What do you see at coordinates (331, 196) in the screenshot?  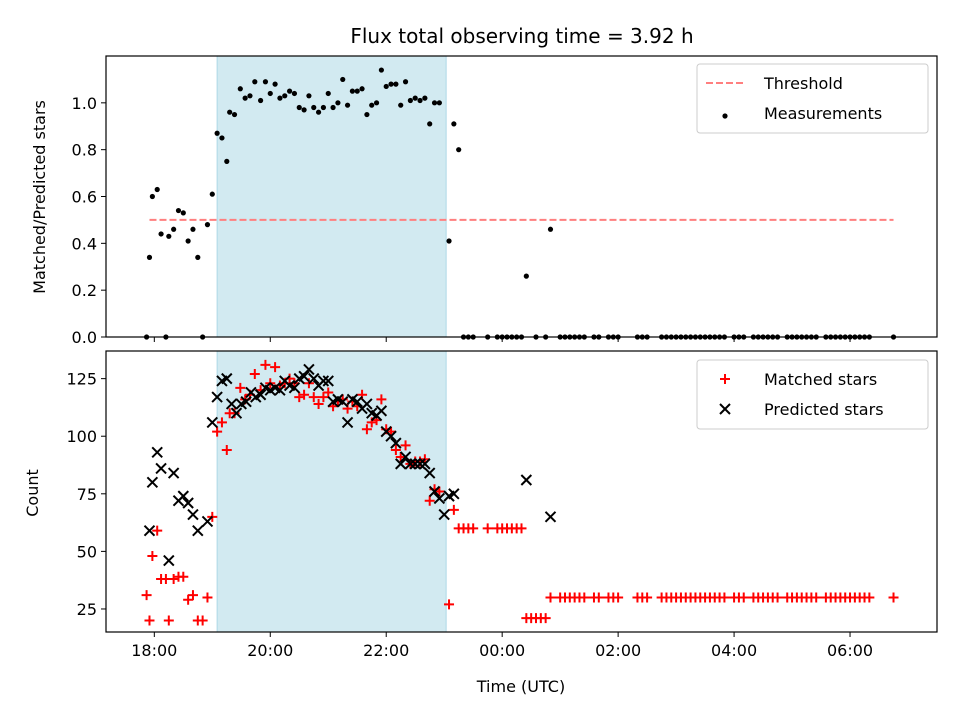 I see `shaded-interval` at bounding box center [331, 196].